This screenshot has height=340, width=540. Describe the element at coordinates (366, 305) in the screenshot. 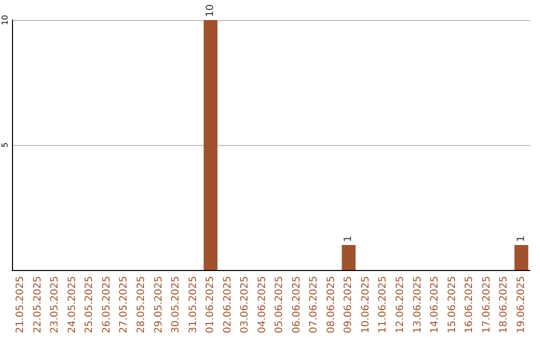

I see `x-tick-label: 10.06.2025` at that location.